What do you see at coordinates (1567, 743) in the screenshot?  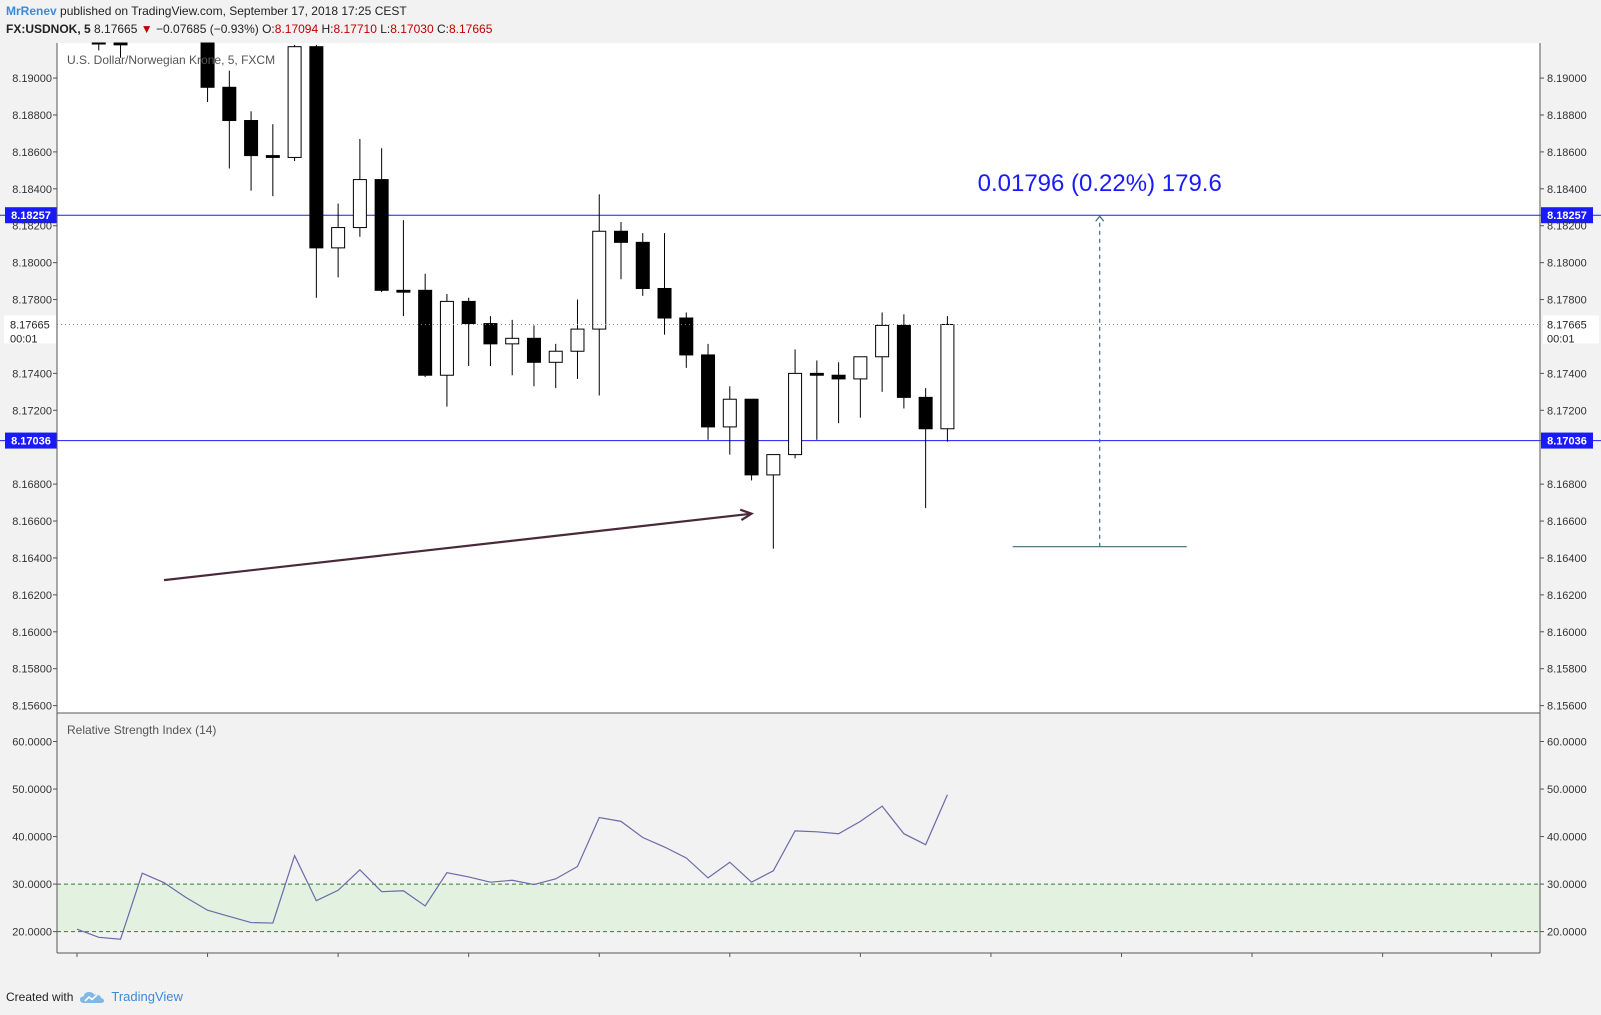 I see `rsi-tick-label-right: 60.0000` at bounding box center [1567, 743].